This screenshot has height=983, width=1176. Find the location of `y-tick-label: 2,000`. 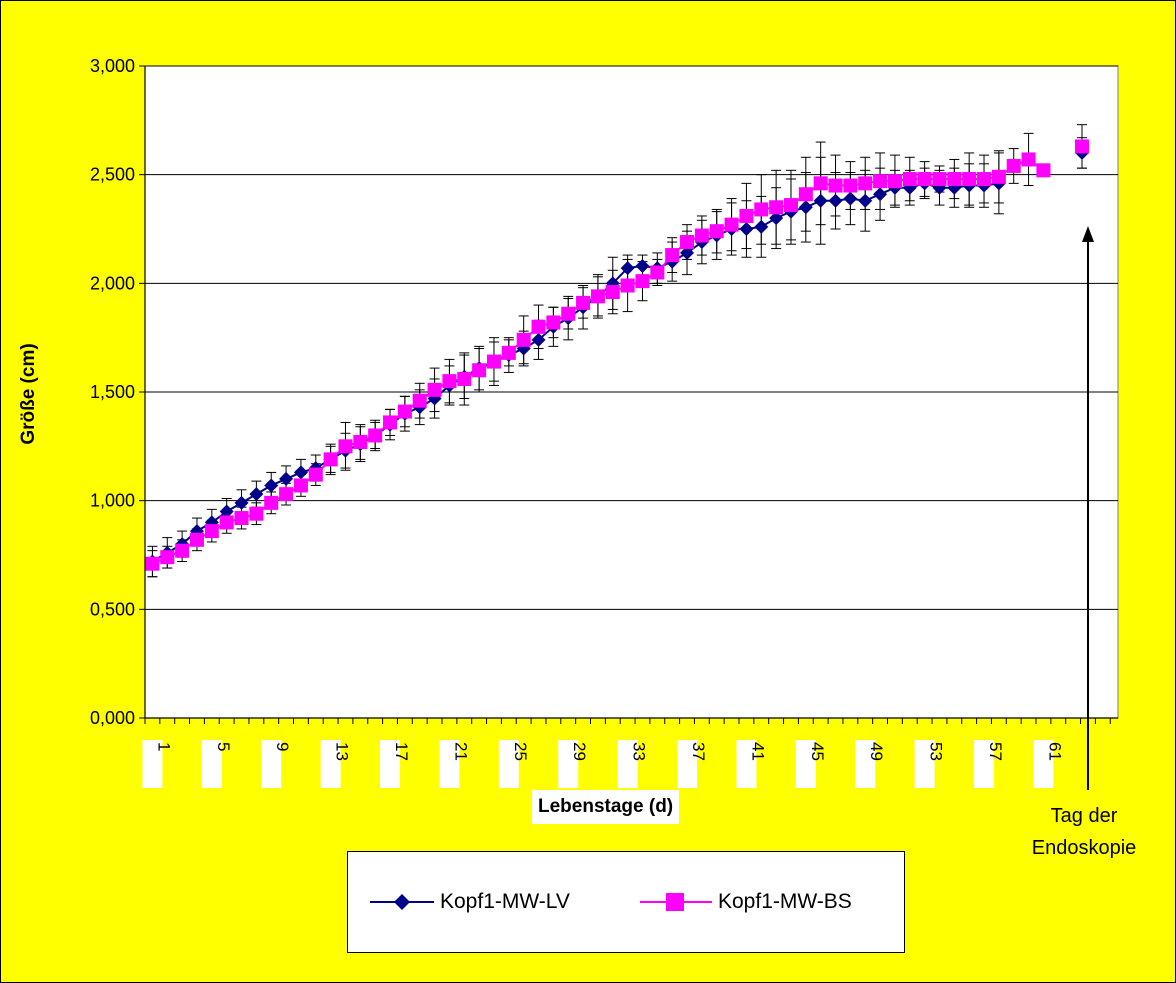

y-tick-label: 2,000 is located at coordinates (112, 283).